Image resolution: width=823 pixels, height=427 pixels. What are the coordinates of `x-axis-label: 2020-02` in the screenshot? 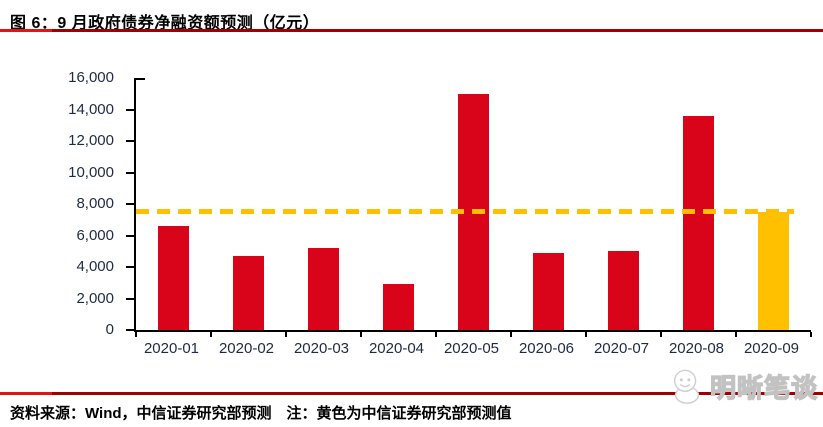 It's located at (246, 348).